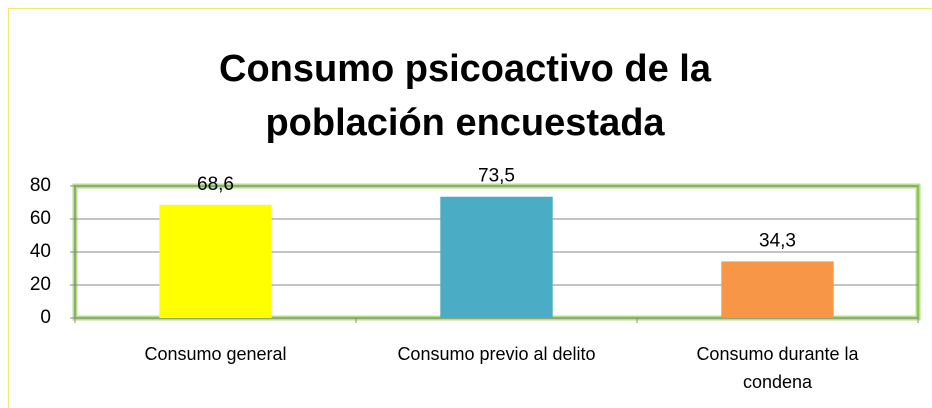  I want to click on x-tick-label: Consumo general, so click(215, 354).